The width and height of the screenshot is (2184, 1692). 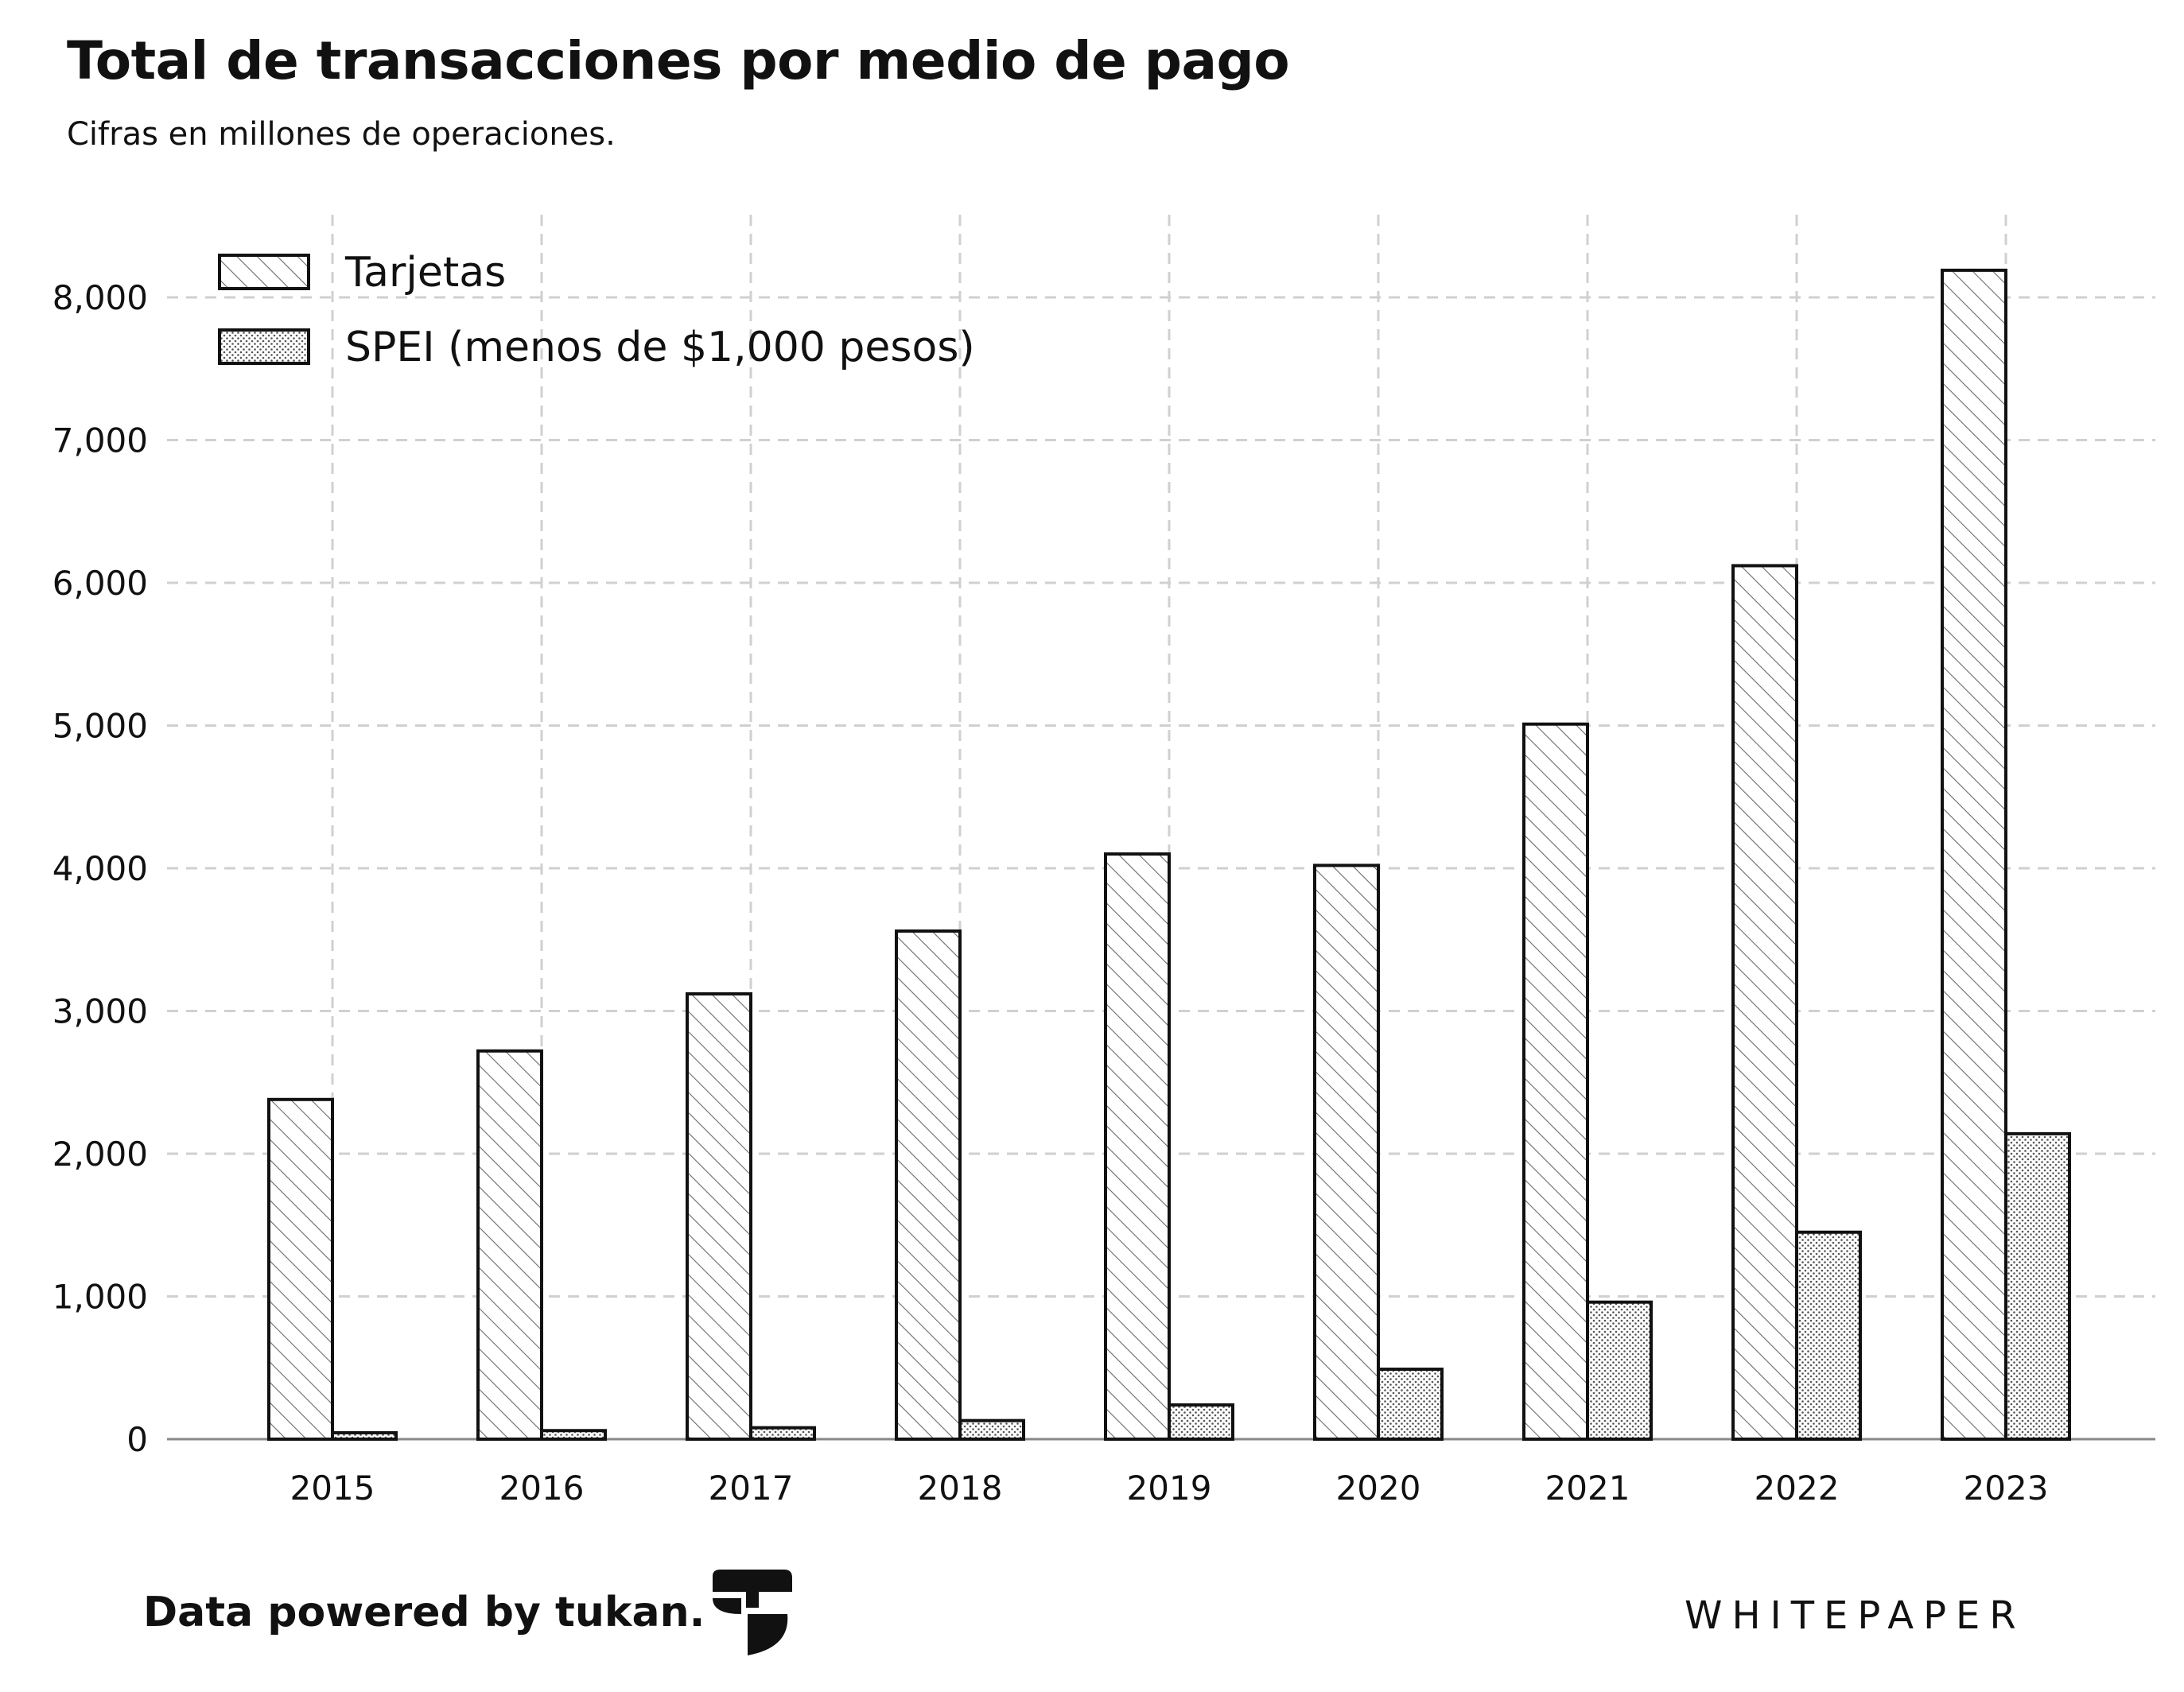 What do you see at coordinates (1201, 1422) in the screenshot?
I see `bar-spei-2019` at bounding box center [1201, 1422].